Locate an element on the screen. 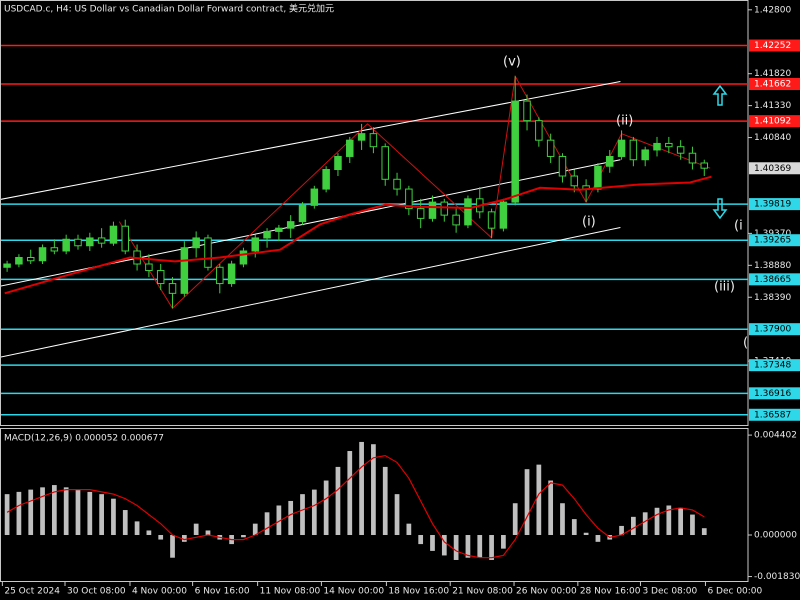 This screenshot has width=800, height=600. down-arrow-icon is located at coordinates (720, 209).